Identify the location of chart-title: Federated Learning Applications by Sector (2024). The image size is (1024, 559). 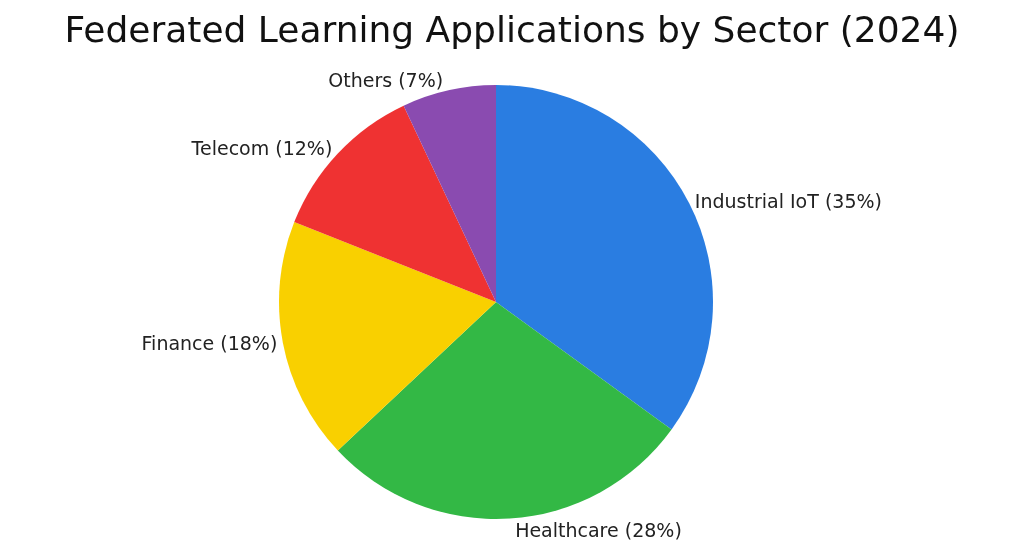
(512, 29).